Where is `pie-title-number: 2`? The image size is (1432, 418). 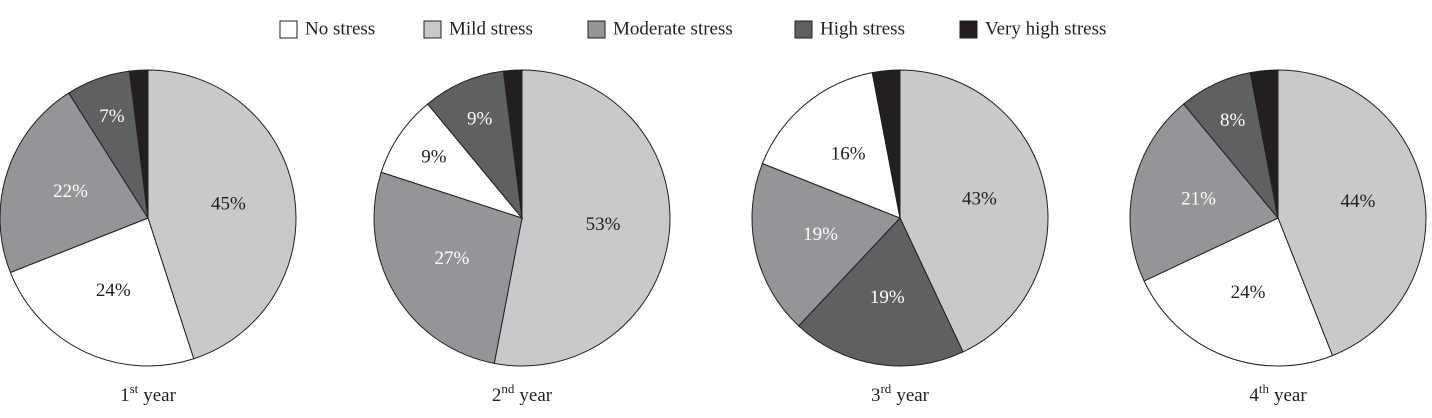
pie-title-number: 2 is located at coordinates (497, 395).